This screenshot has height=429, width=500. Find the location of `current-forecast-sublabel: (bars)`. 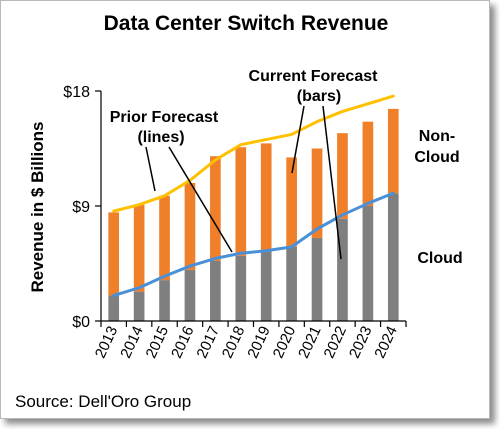

current-forecast-sublabel: (bars) is located at coordinates (319, 96).